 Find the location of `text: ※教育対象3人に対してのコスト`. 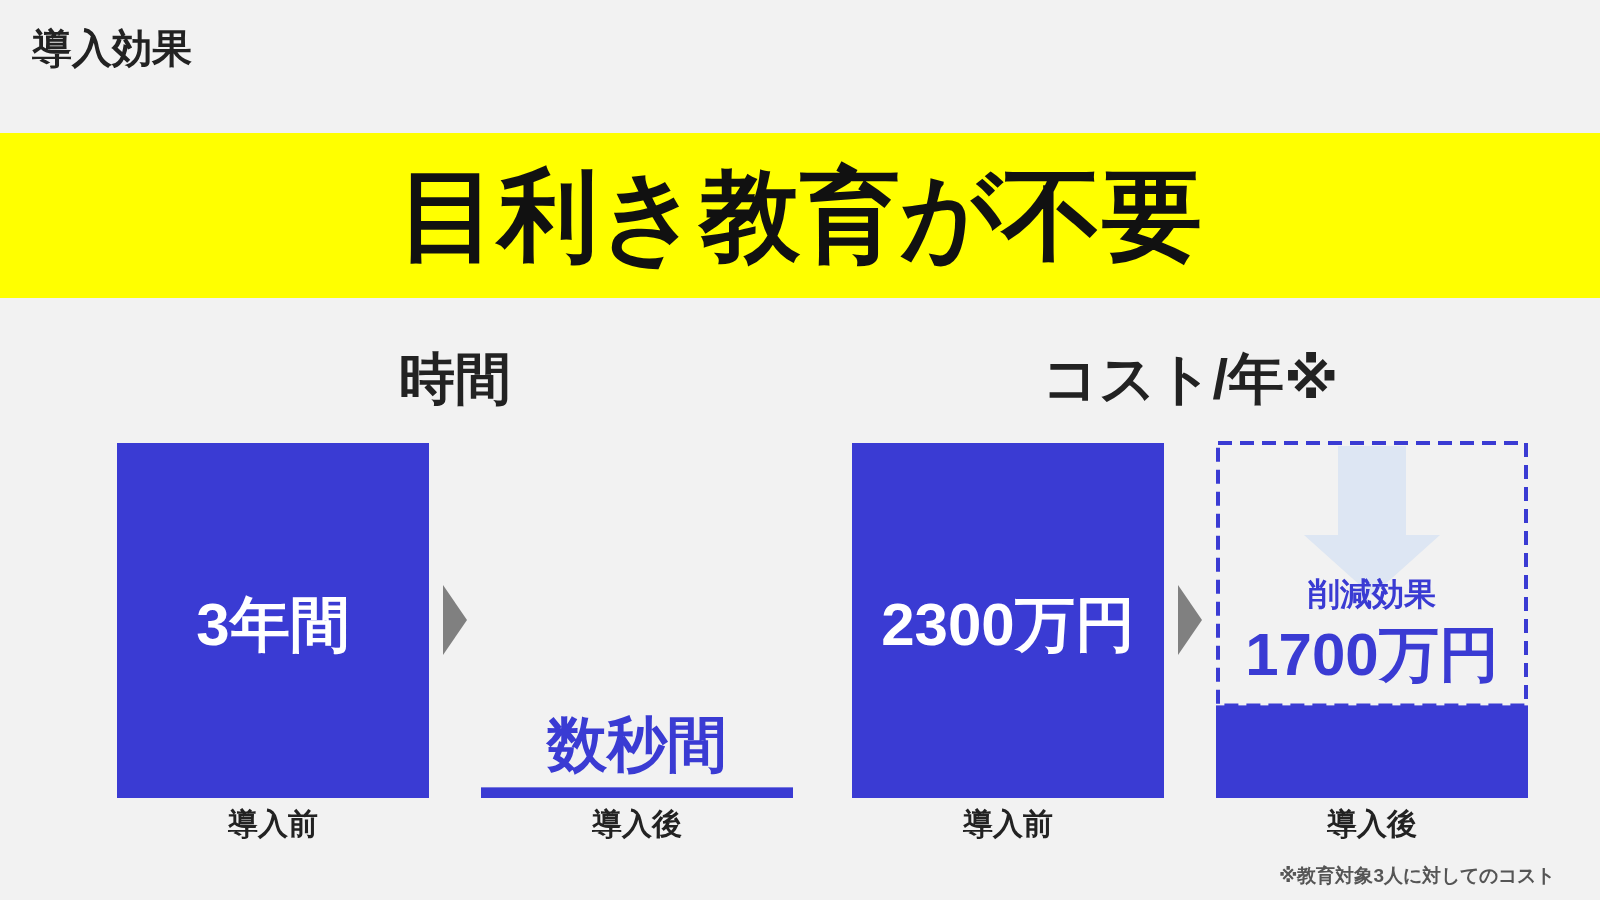

text: ※教育対象3人に対してのコスト is located at coordinates (1416, 875).